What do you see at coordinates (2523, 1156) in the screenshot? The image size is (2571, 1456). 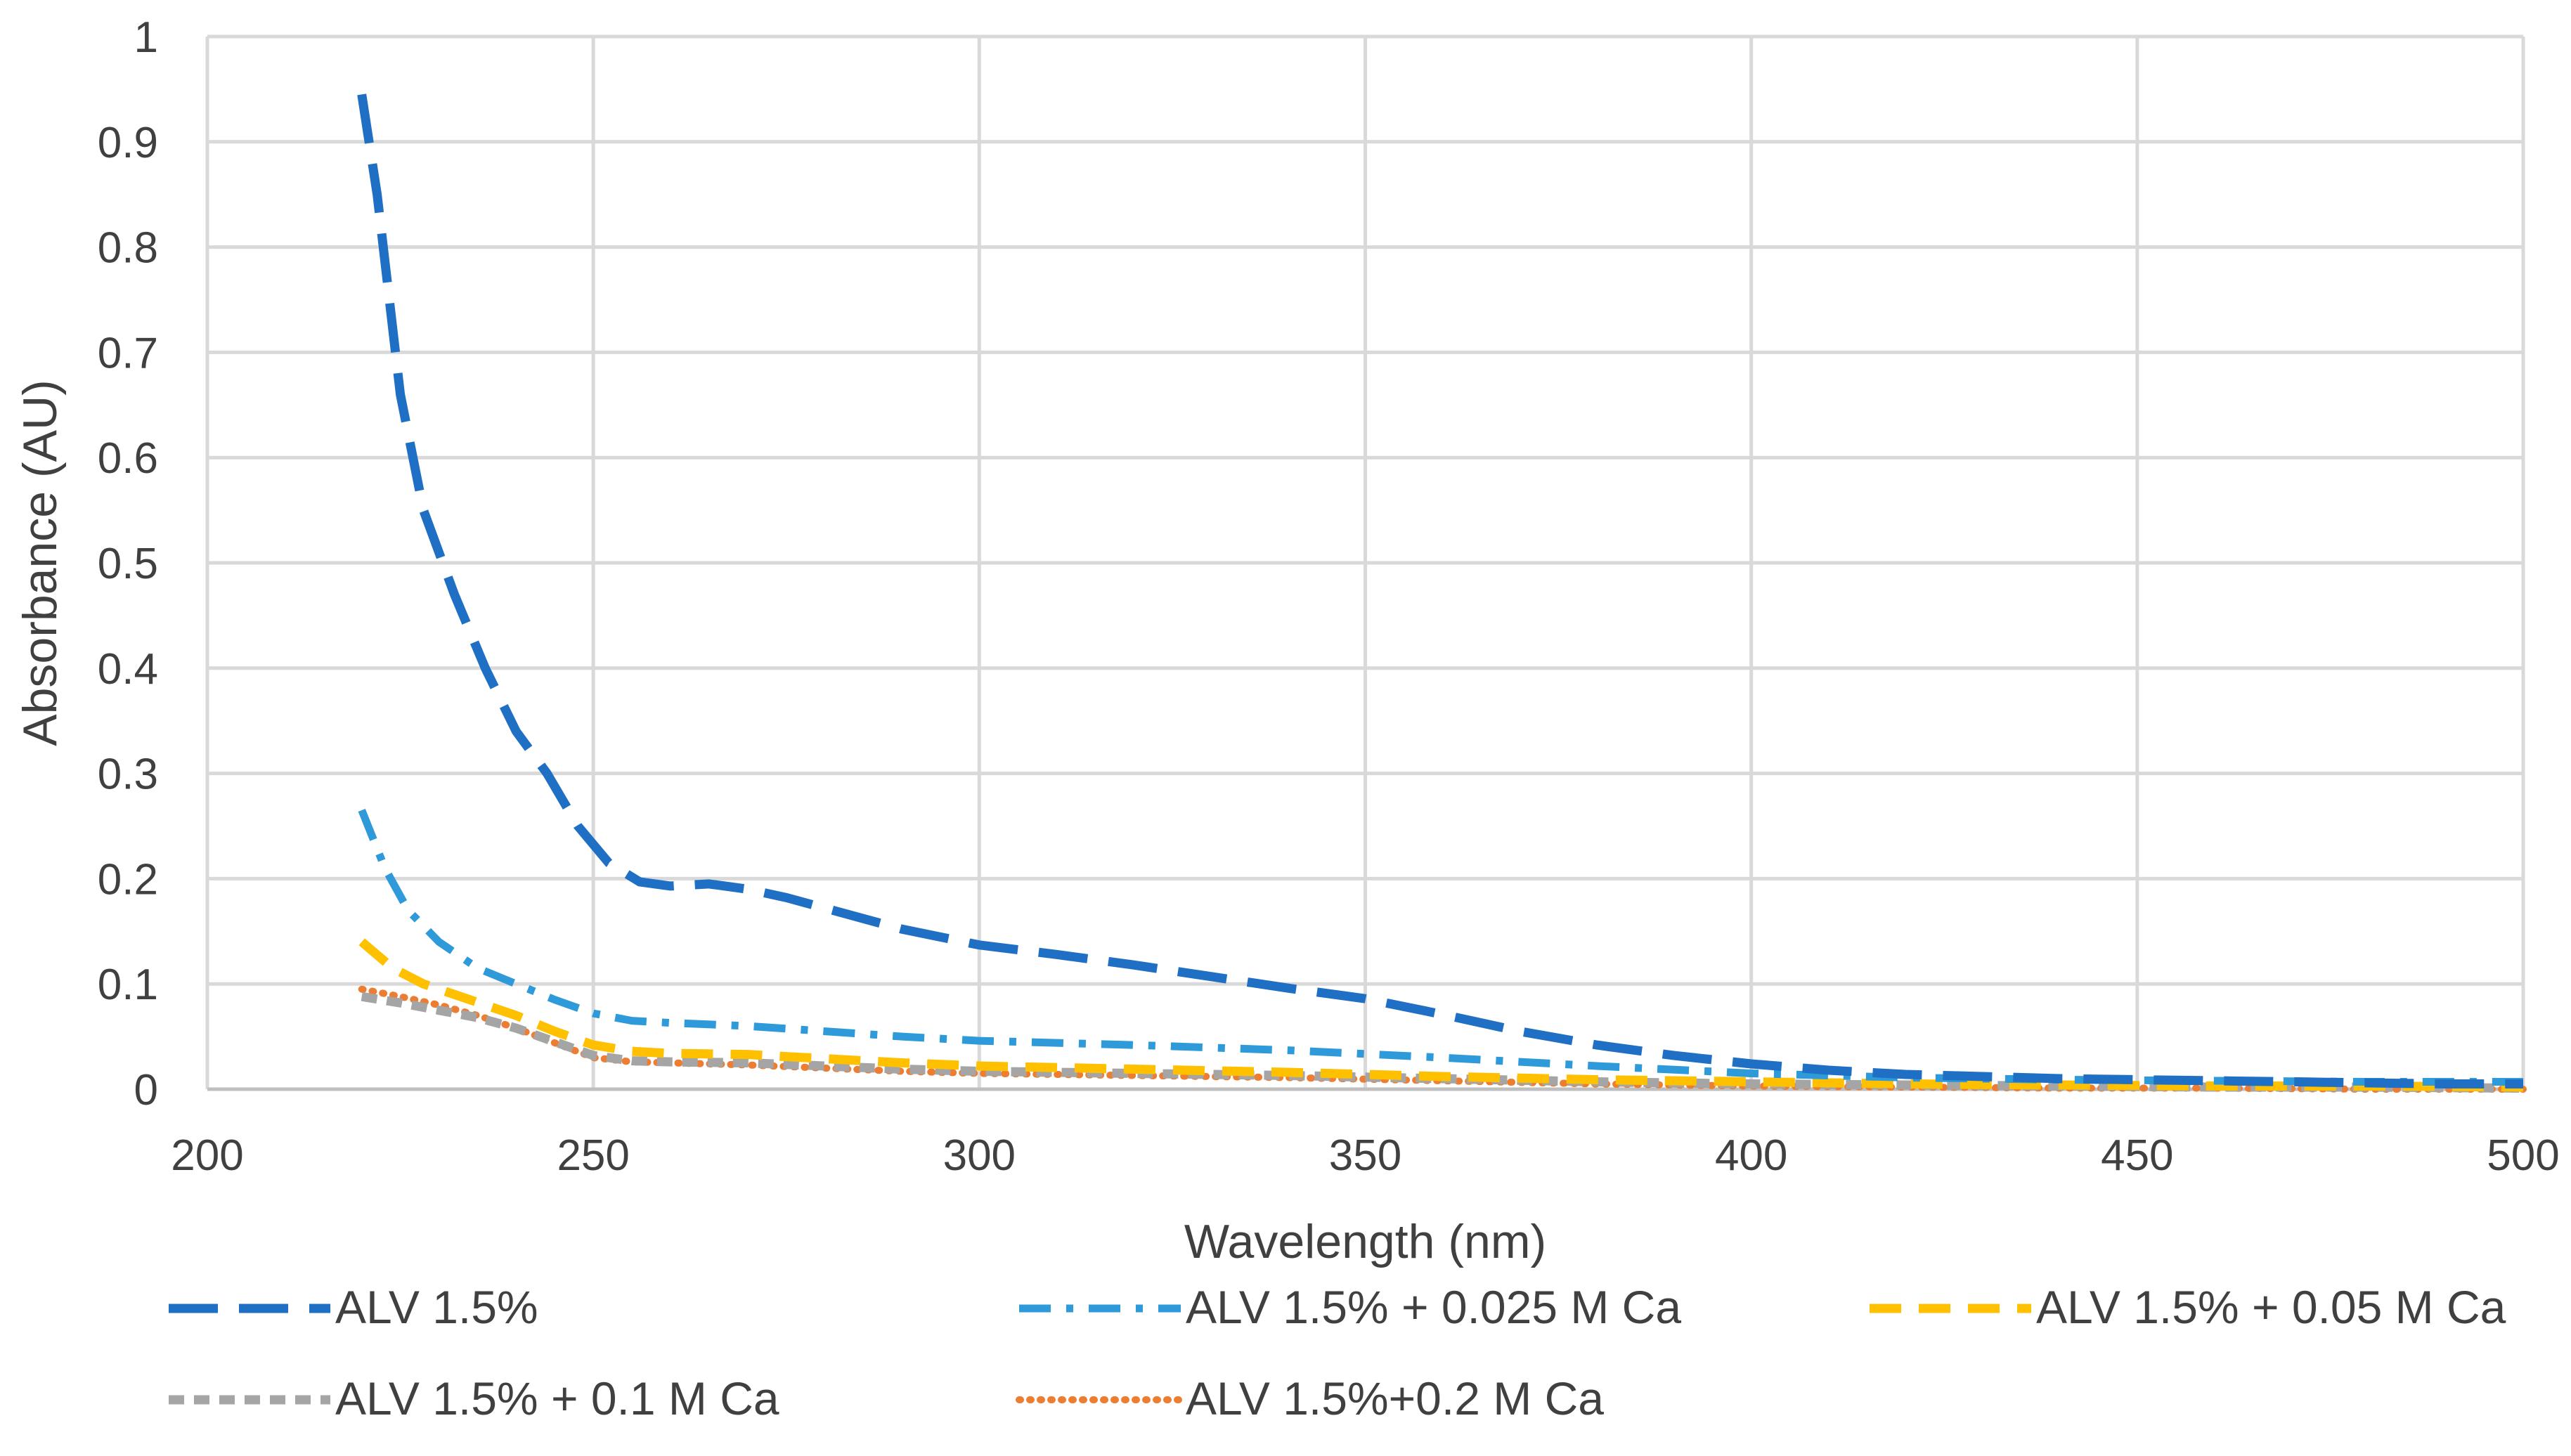 I see `x-tick-label: 500` at bounding box center [2523, 1156].